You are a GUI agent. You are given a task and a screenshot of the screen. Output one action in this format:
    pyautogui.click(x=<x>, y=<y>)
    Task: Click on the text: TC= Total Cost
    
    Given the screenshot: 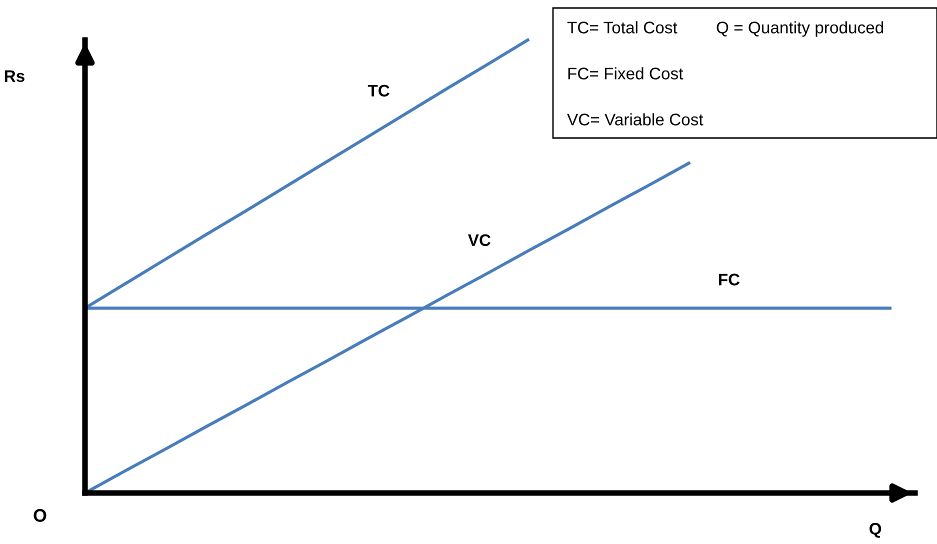 What is the action you would take?
    pyautogui.click(x=622, y=27)
    